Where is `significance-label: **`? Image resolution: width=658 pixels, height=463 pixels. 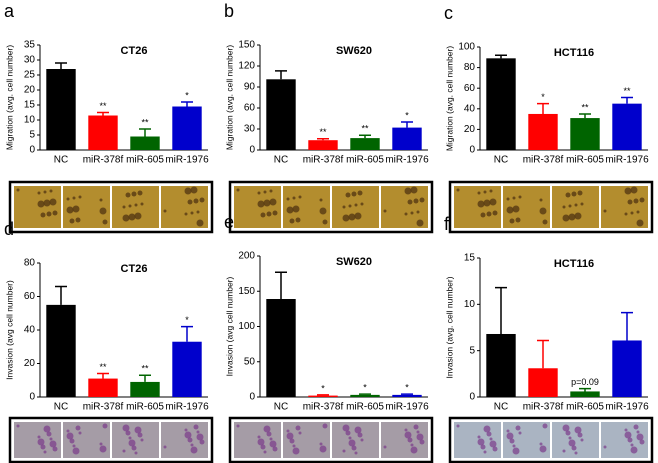
significance-label: ** is located at coordinates (585, 107).